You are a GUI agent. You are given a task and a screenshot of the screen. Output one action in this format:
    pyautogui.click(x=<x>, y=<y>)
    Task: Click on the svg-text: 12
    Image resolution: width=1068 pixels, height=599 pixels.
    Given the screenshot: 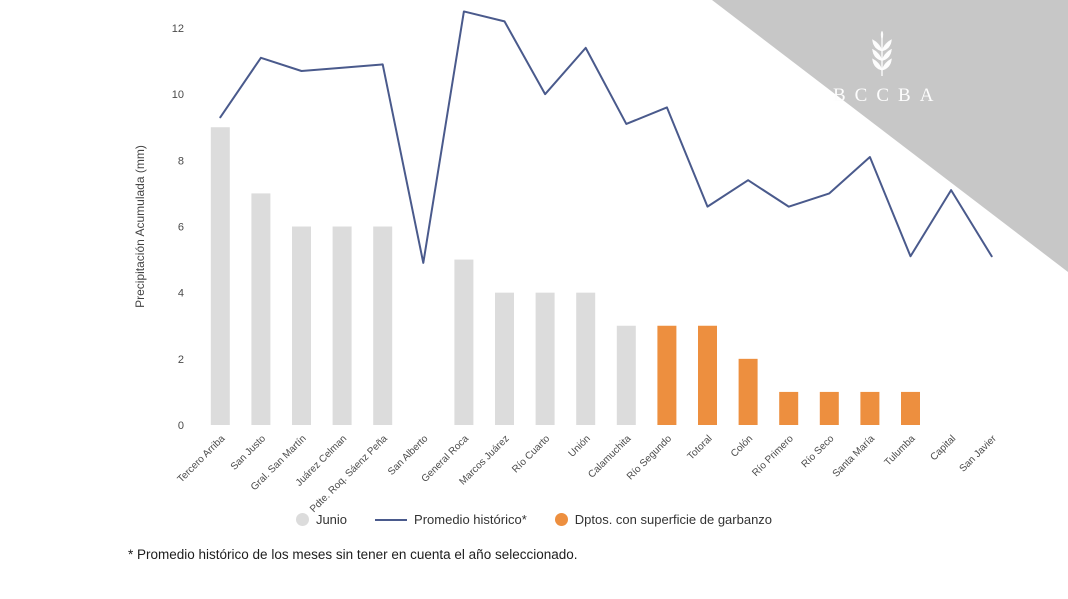 What is the action you would take?
    pyautogui.click(x=178, y=29)
    